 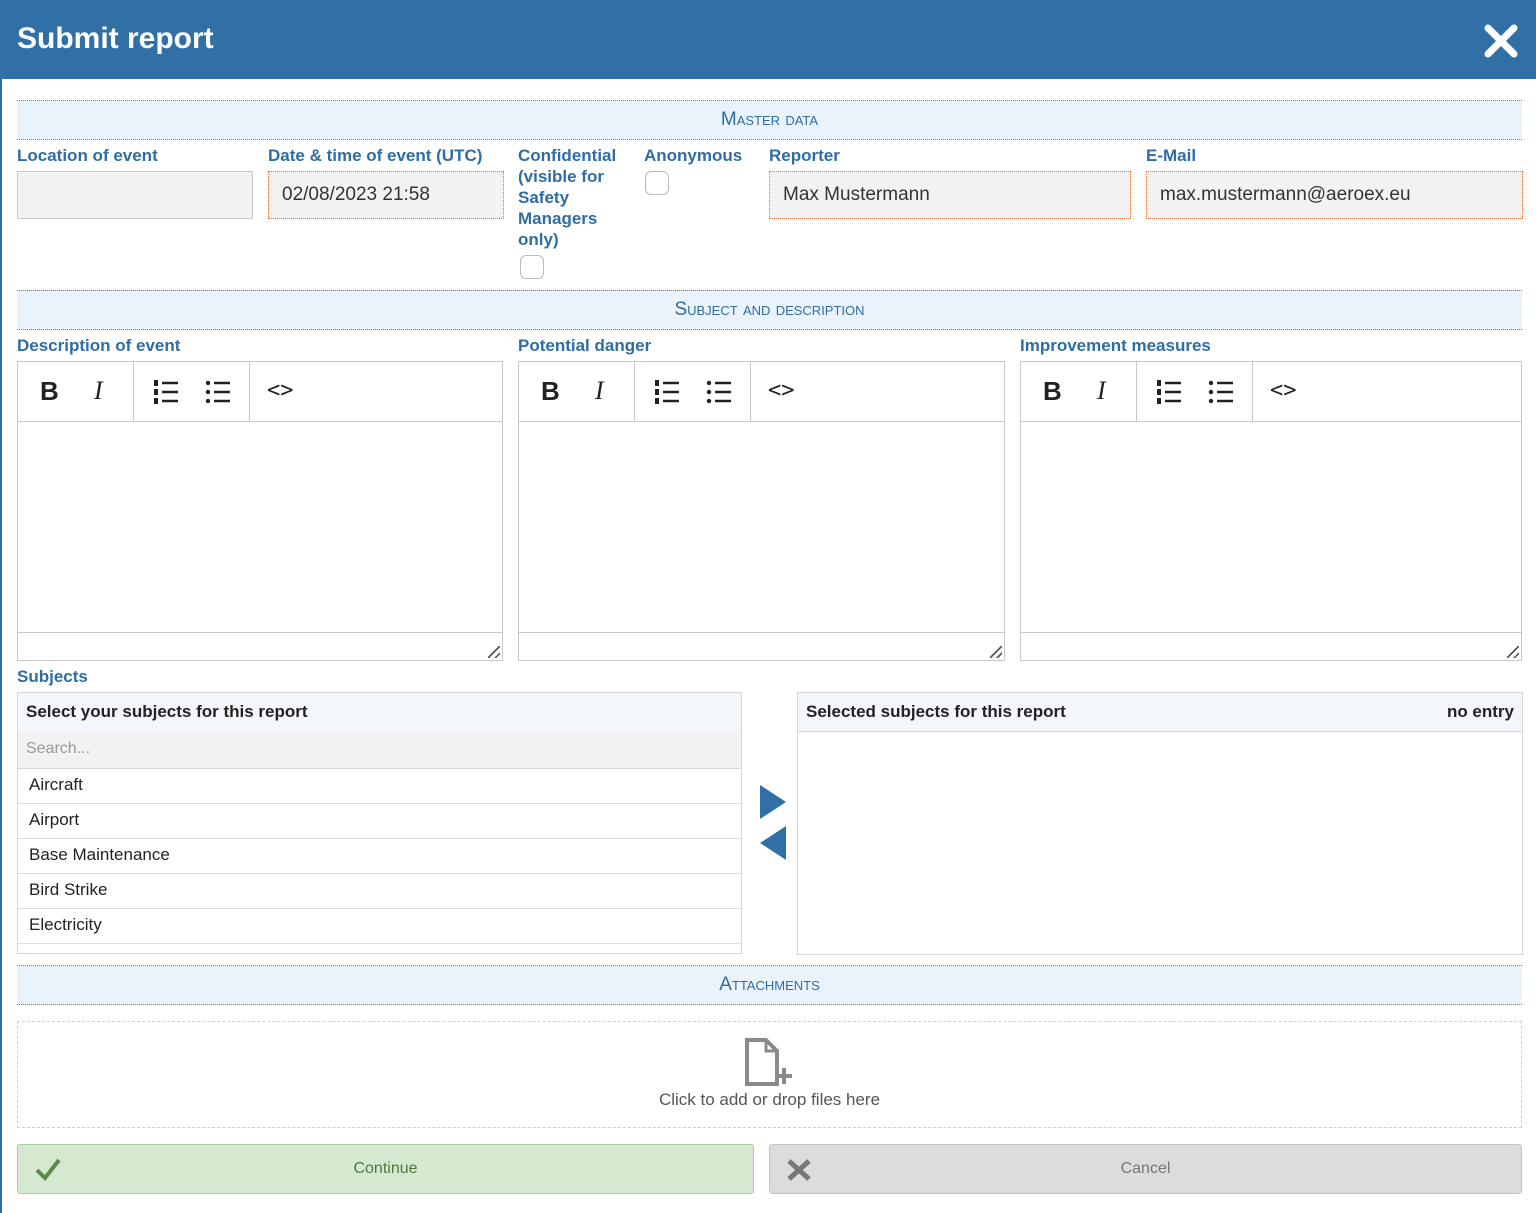 What do you see at coordinates (1334, 195) in the screenshot?
I see `email-input: max.mustermann@aeroex.eu` at bounding box center [1334, 195].